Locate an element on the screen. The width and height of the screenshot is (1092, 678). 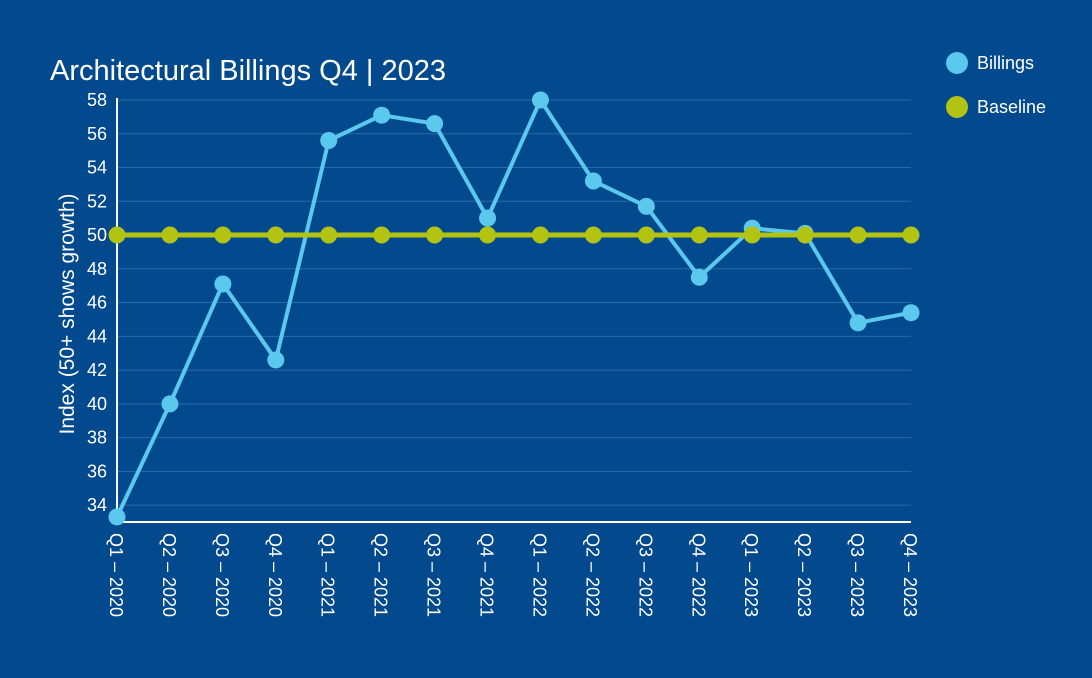
y-tick-label: 40 is located at coordinates (97, 404).